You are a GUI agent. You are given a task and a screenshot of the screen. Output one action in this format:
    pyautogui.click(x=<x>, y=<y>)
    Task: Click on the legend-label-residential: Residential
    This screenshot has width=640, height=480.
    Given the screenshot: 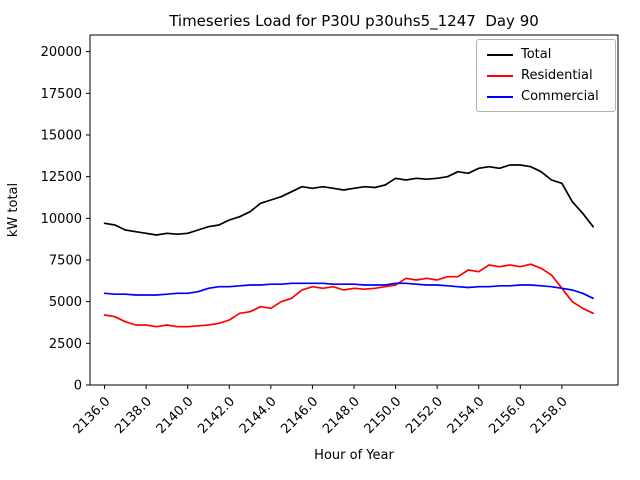 What is the action you would take?
    pyautogui.click(x=557, y=75)
    